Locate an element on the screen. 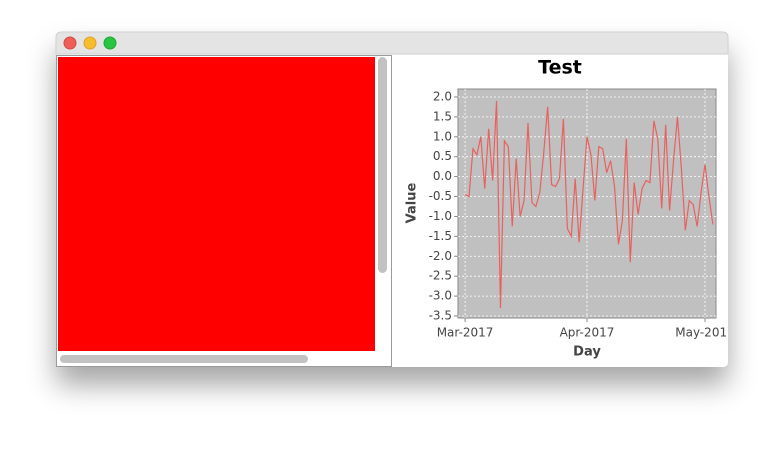 The height and width of the screenshot is (452, 784). y-tick-label: 1.0 is located at coordinates (442, 136).